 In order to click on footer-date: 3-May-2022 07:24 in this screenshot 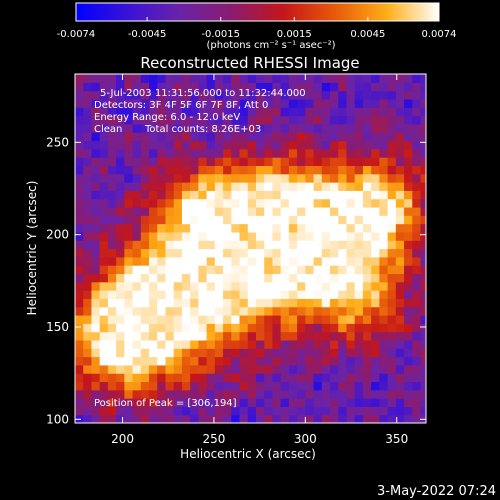, I will do `click(436, 491)`.